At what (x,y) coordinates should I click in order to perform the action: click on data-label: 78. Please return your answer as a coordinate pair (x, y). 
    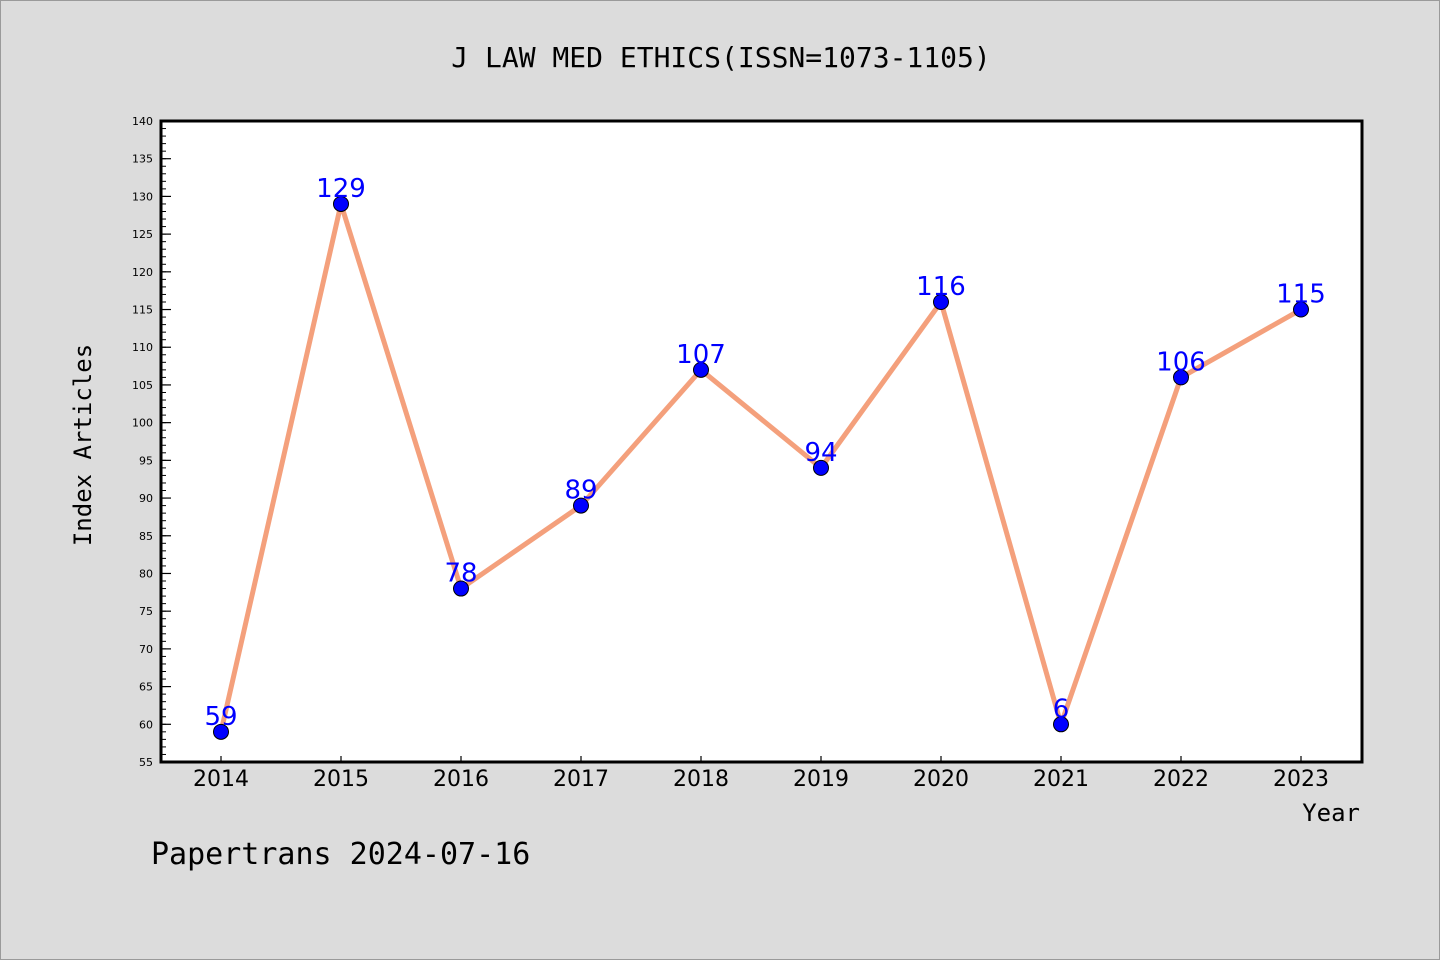
    Looking at the image, I should click on (460, 574).